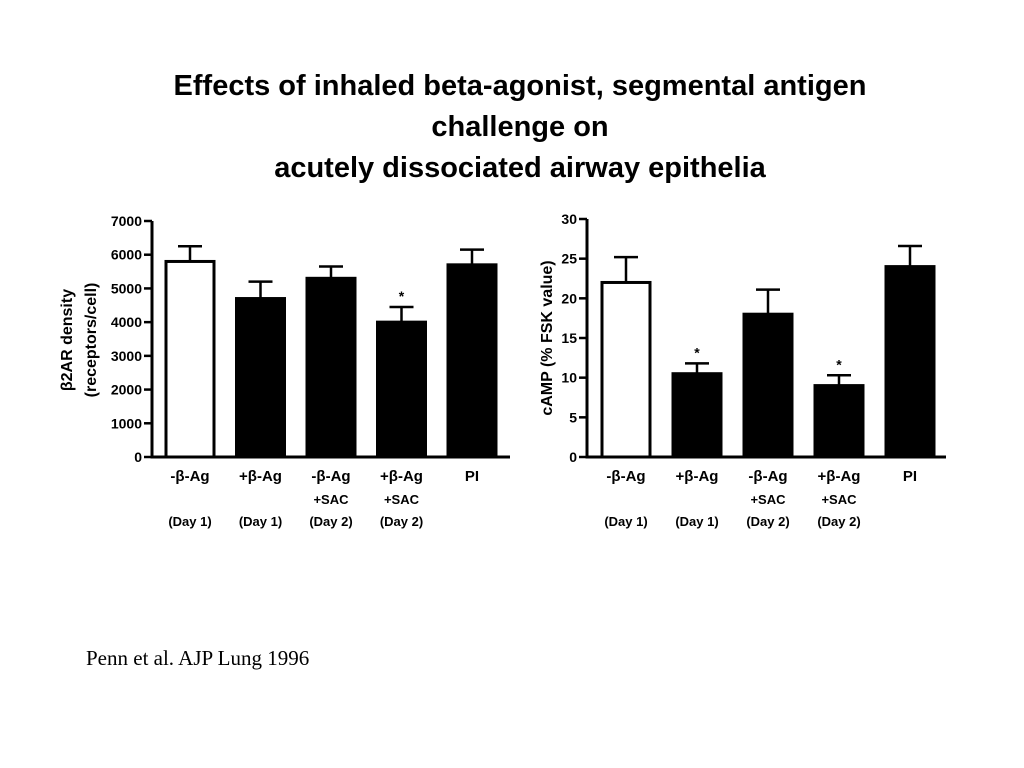 The image size is (1024, 768). What do you see at coordinates (569, 298) in the screenshot?
I see `y-tick-label: 20` at bounding box center [569, 298].